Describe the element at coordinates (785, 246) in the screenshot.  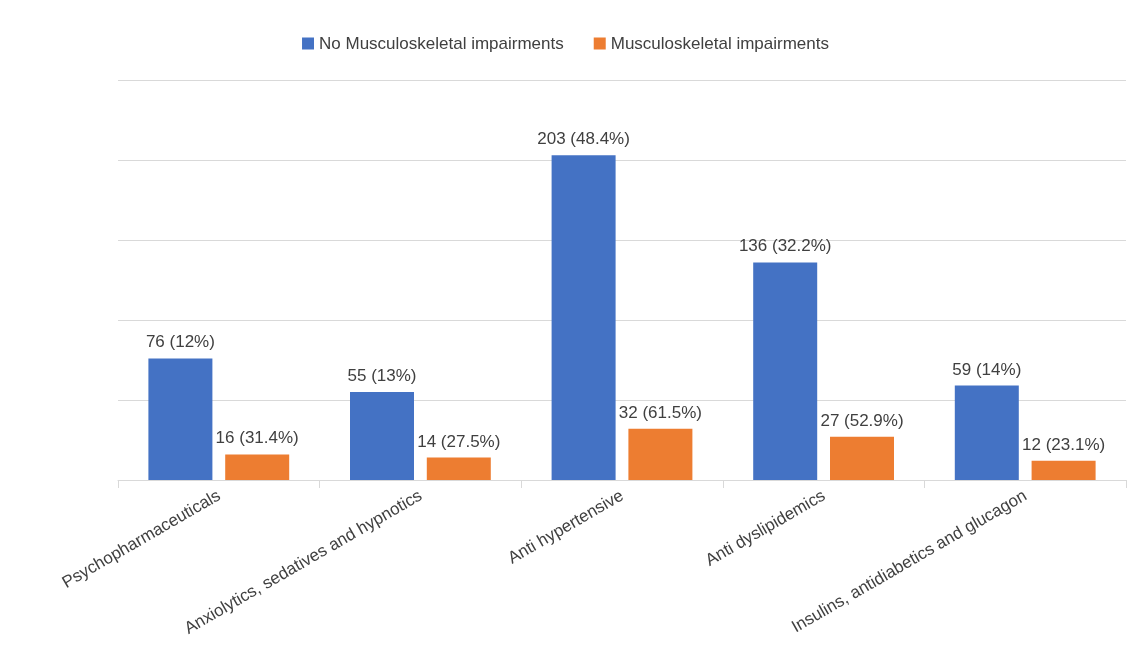
I see `data-label: 136 (32.2%)` at that location.